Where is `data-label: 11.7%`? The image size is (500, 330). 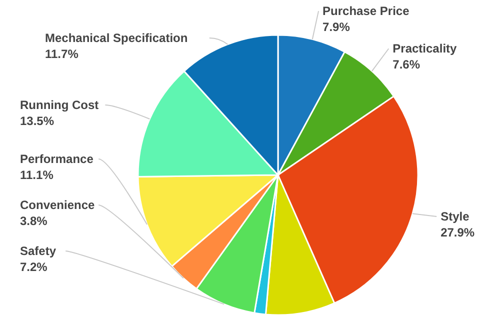 data-label: 11.7% is located at coordinates (62, 54).